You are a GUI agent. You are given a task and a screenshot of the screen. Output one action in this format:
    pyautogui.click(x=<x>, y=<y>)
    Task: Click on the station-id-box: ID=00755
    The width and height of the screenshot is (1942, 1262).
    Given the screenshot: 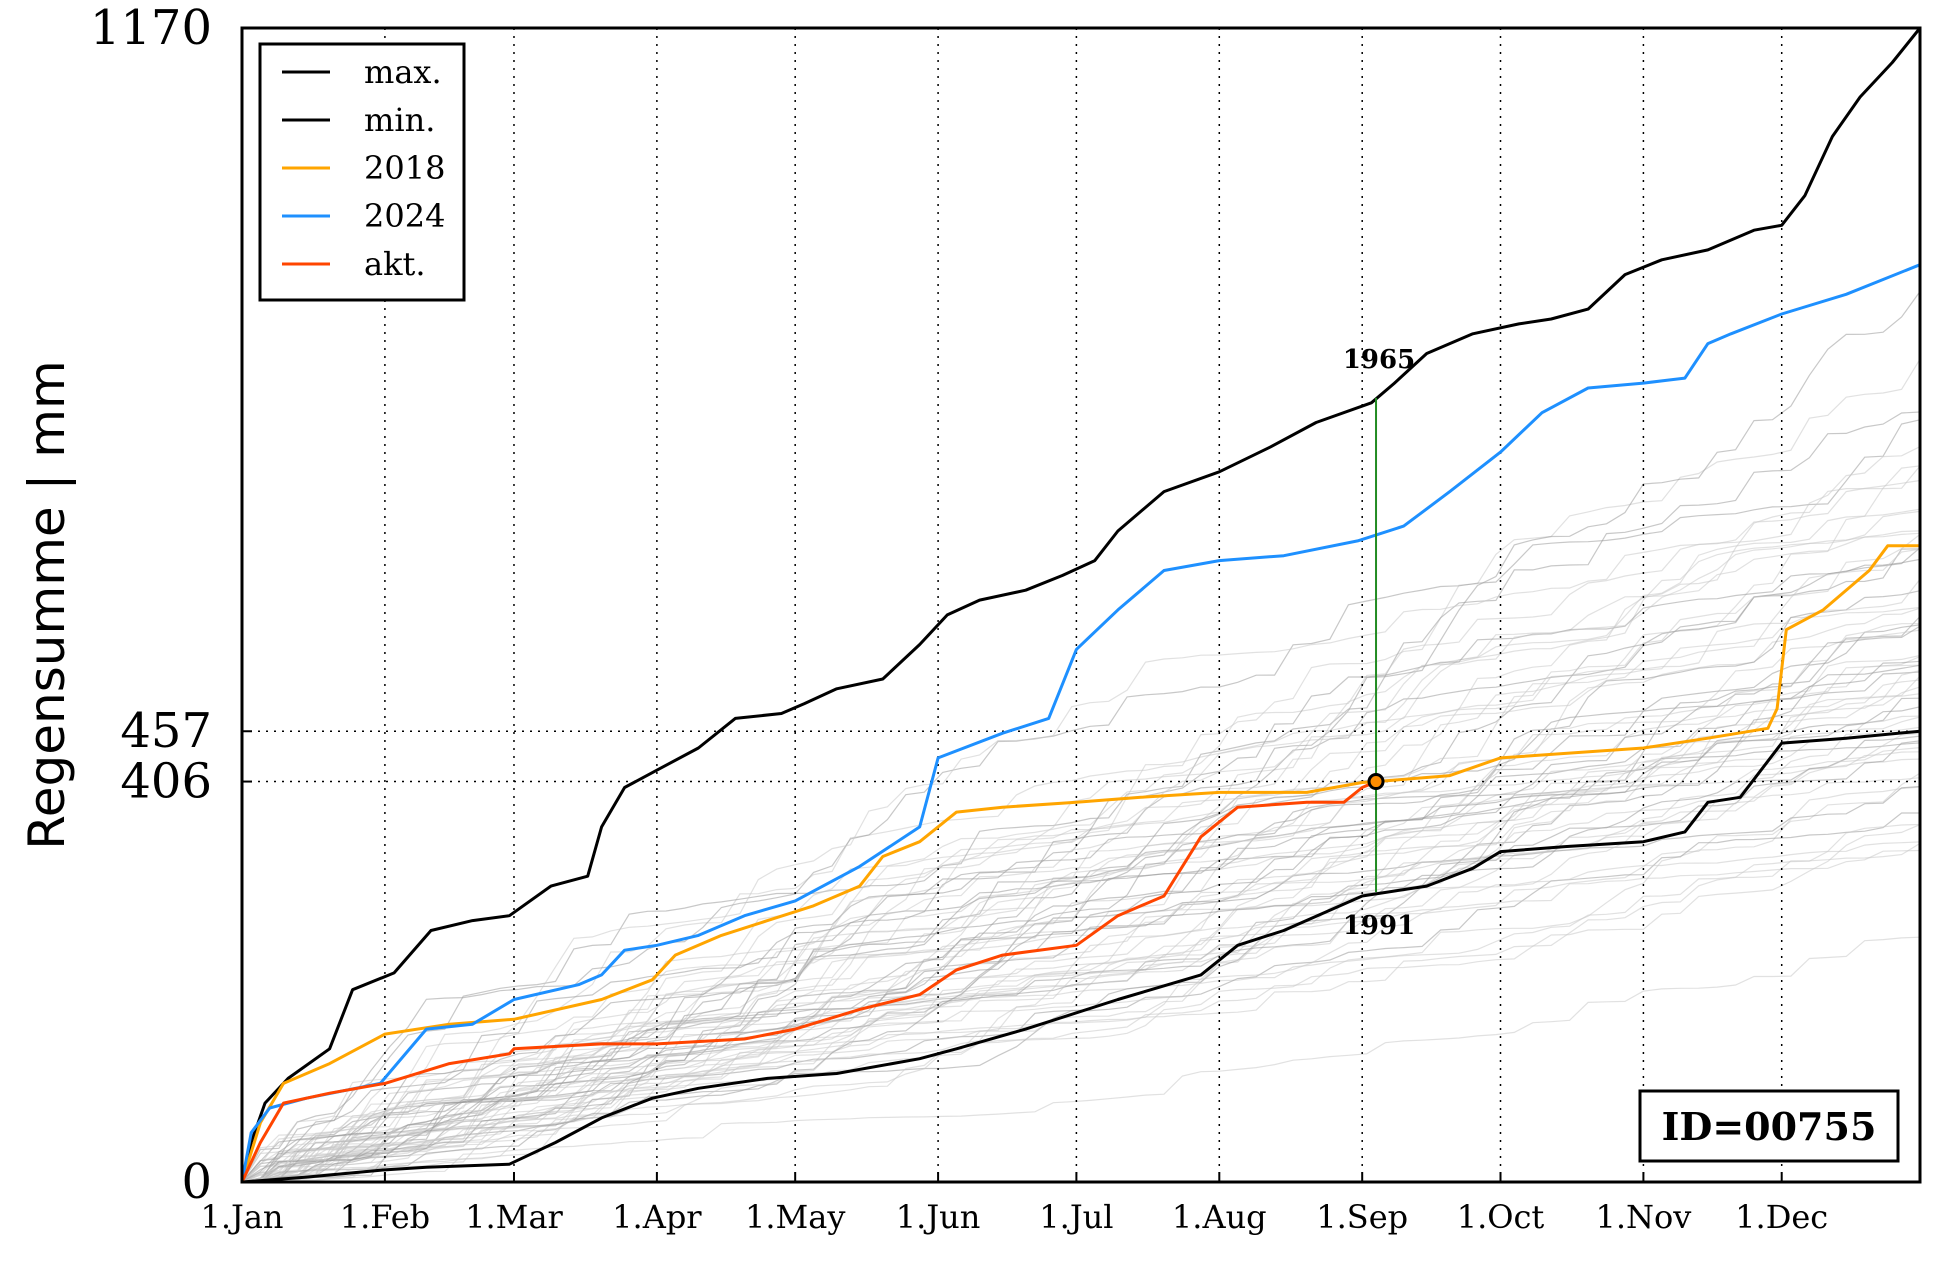 What is the action you would take?
    pyautogui.click(x=1769, y=1126)
    